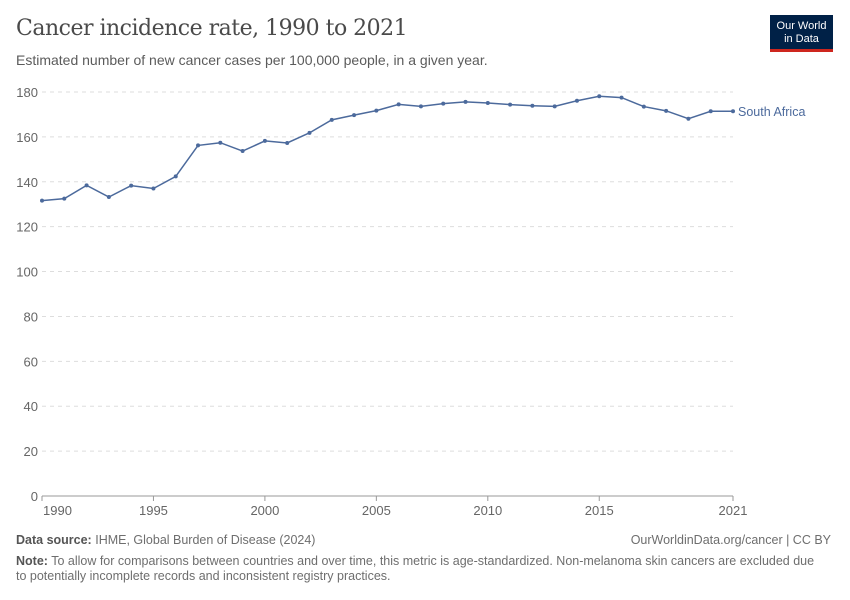 The width and height of the screenshot is (850, 600). I want to click on y-tick-label: 60, so click(31, 361).